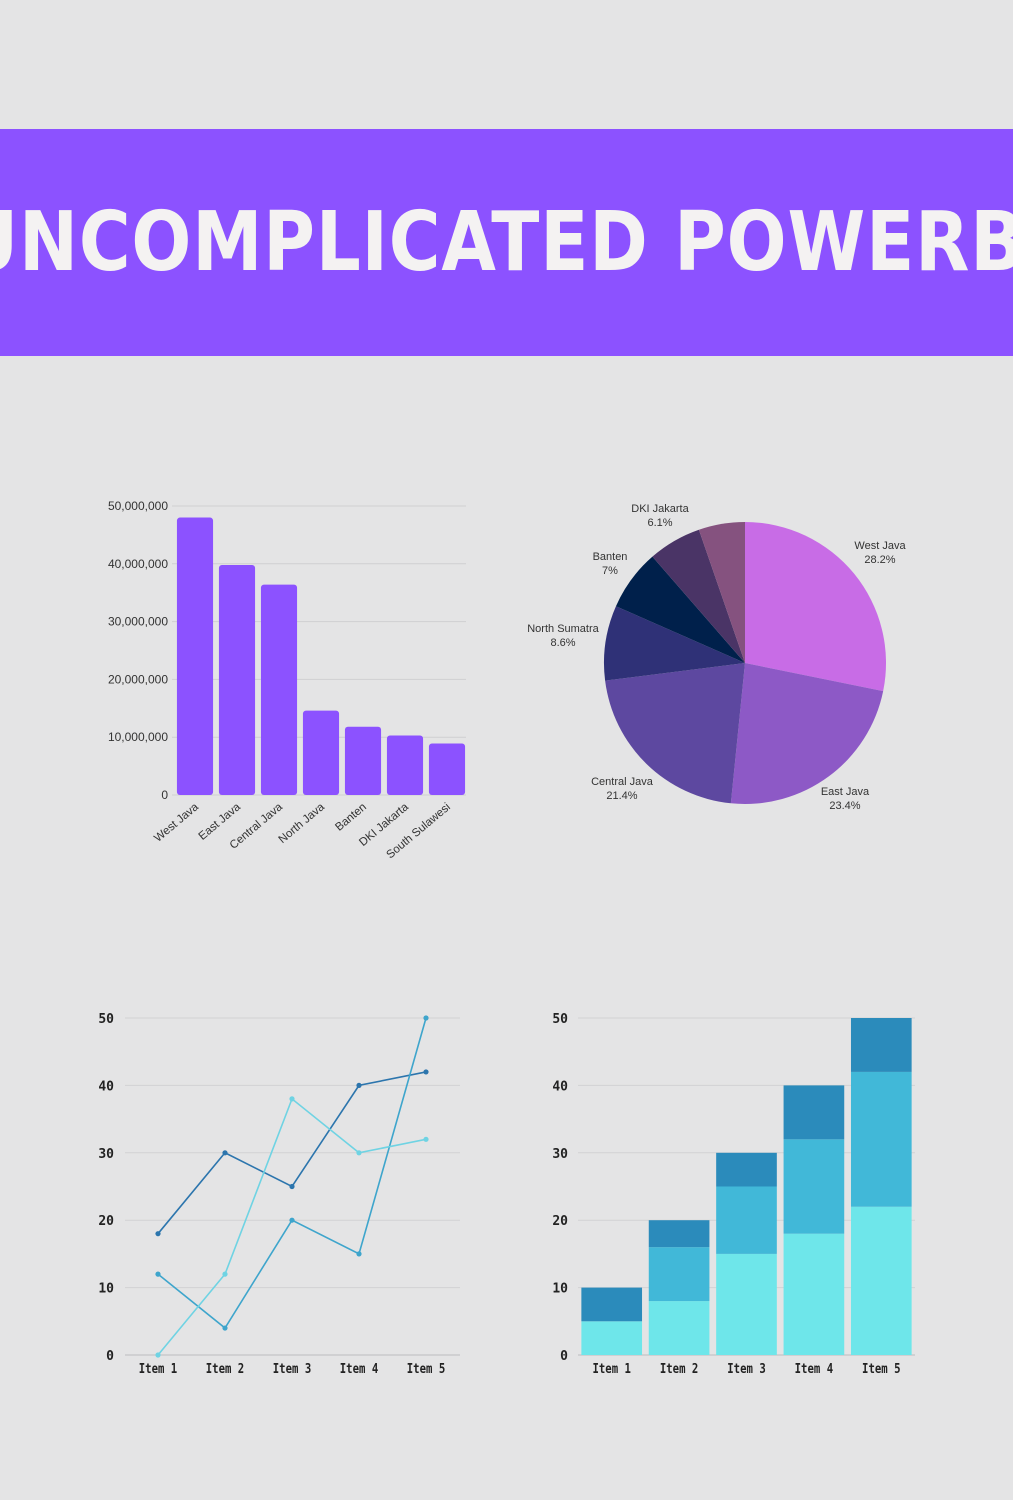 The height and width of the screenshot is (1500, 1013). I want to click on slice-label: Banten, so click(610, 557).